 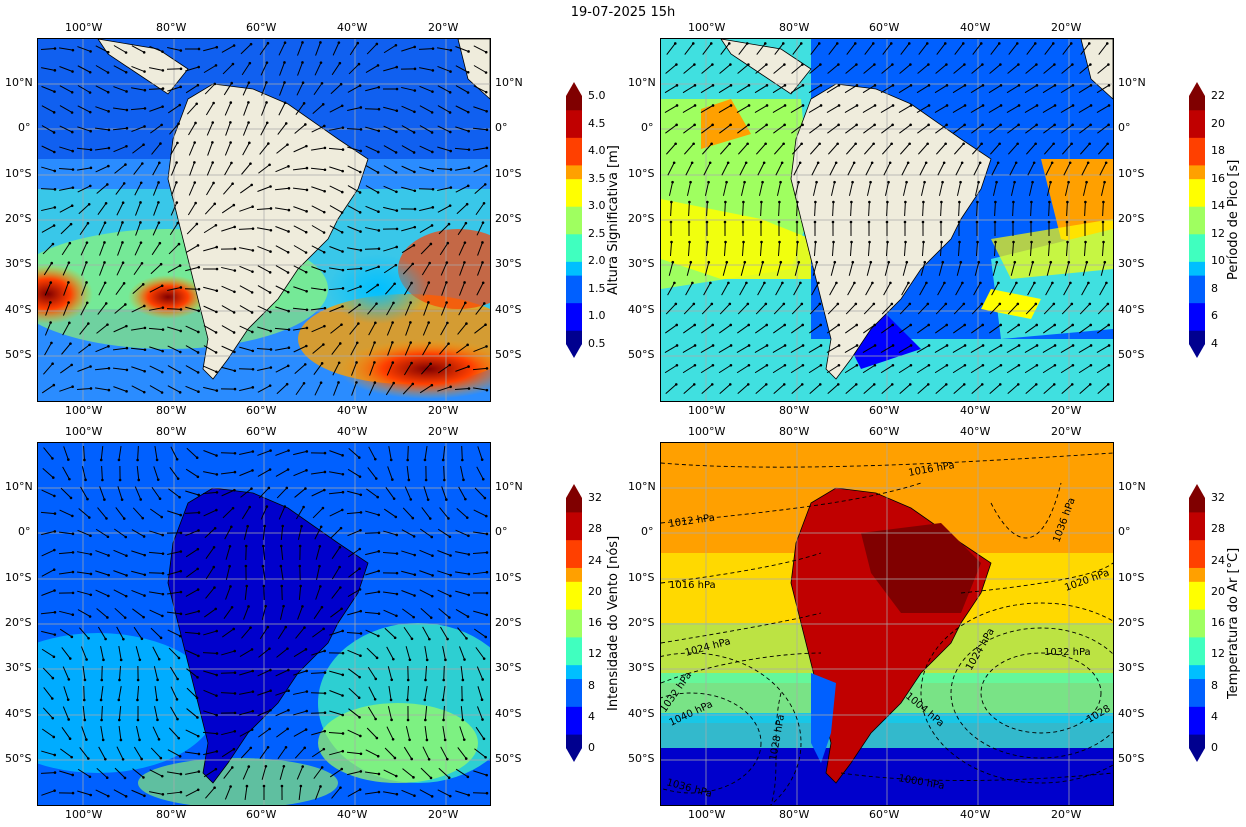 I want to click on lon-tick-label: 20°W, so click(x=443, y=27).